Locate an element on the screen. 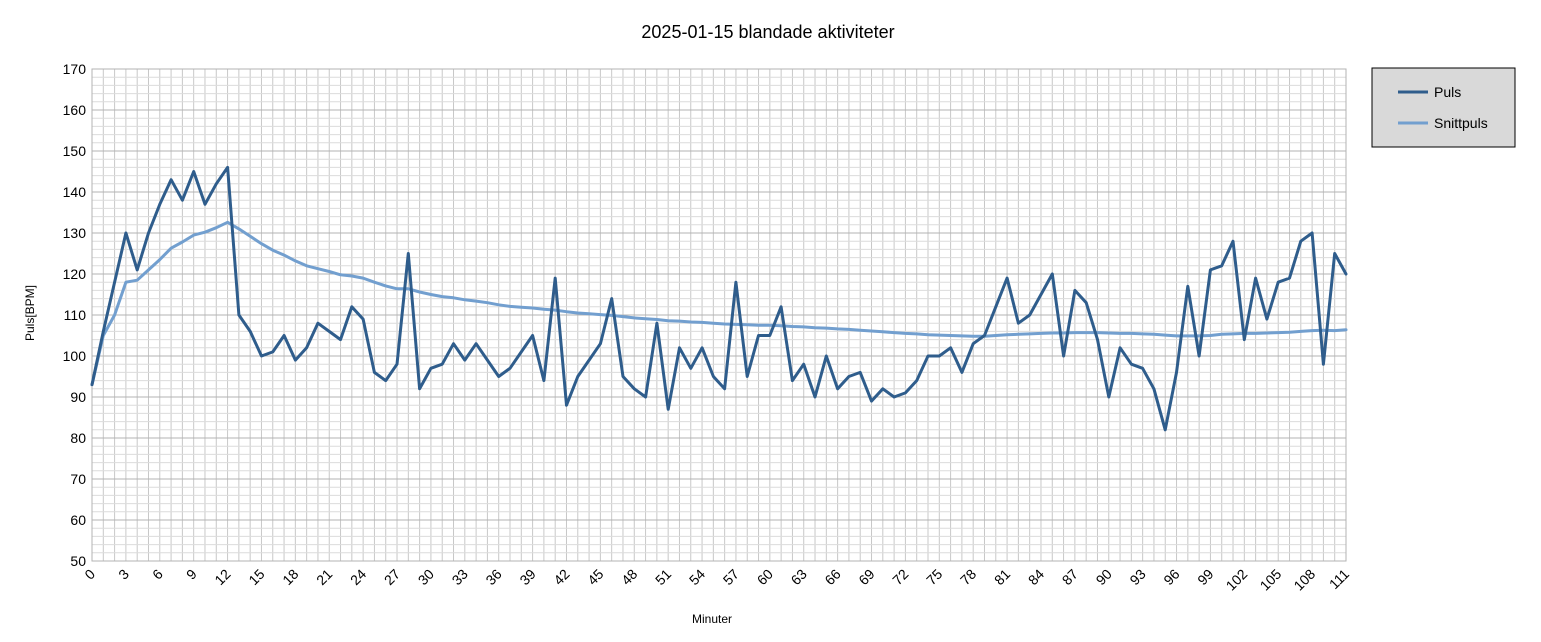 The height and width of the screenshot is (642, 1541). x-tick-label: 111 is located at coordinates (1339, 579).